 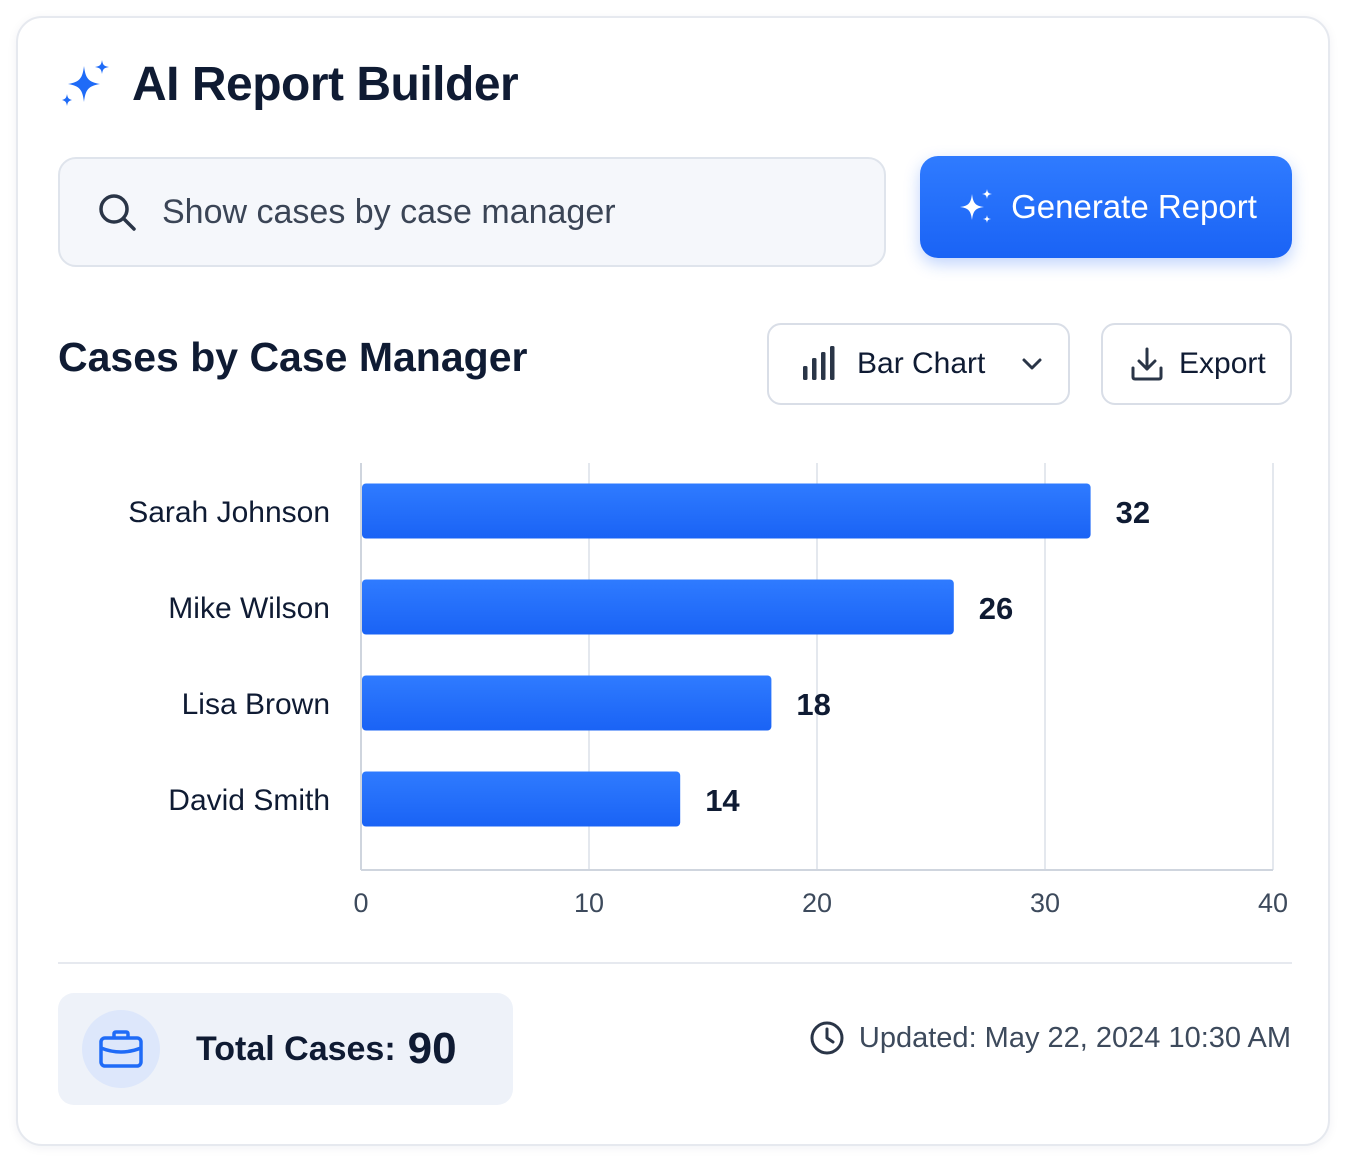 What do you see at coordinates (1074, 1037) in the screenshot?
I see `updated-text: Updated: May 22, 2024 10:30 AM` at bounding box center [1074, 1037].